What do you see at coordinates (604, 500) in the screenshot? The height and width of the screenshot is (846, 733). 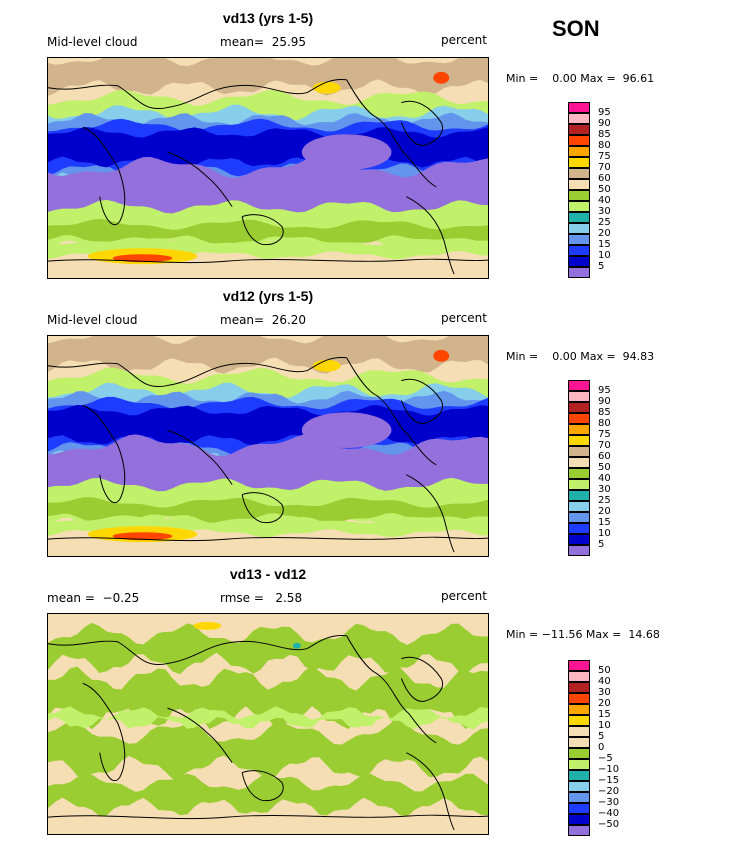 I see `colorbar-tick-label: 25` at bounding box center [604, 500].